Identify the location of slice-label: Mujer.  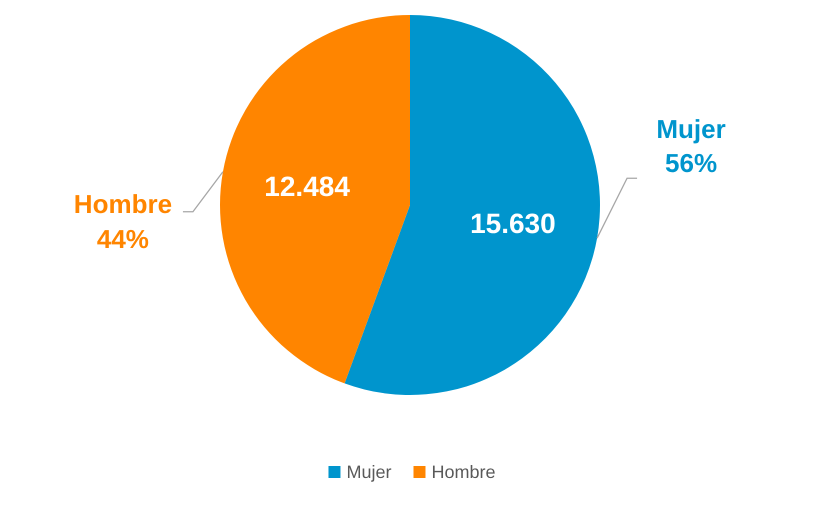
(691, 129).